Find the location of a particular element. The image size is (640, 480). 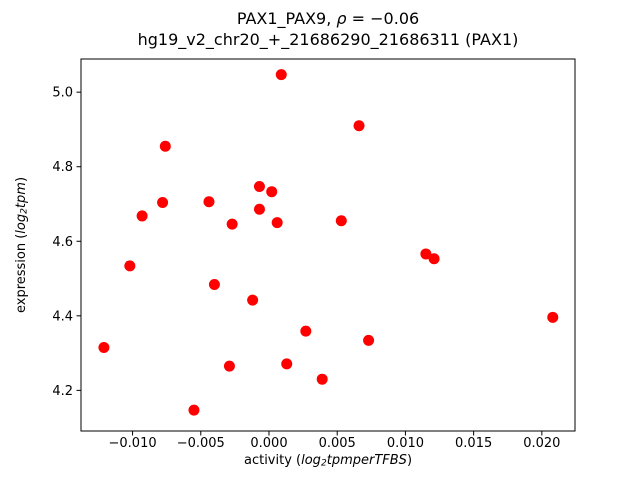

x-tick-label: 0.000 is located at coordinates (268, 443).